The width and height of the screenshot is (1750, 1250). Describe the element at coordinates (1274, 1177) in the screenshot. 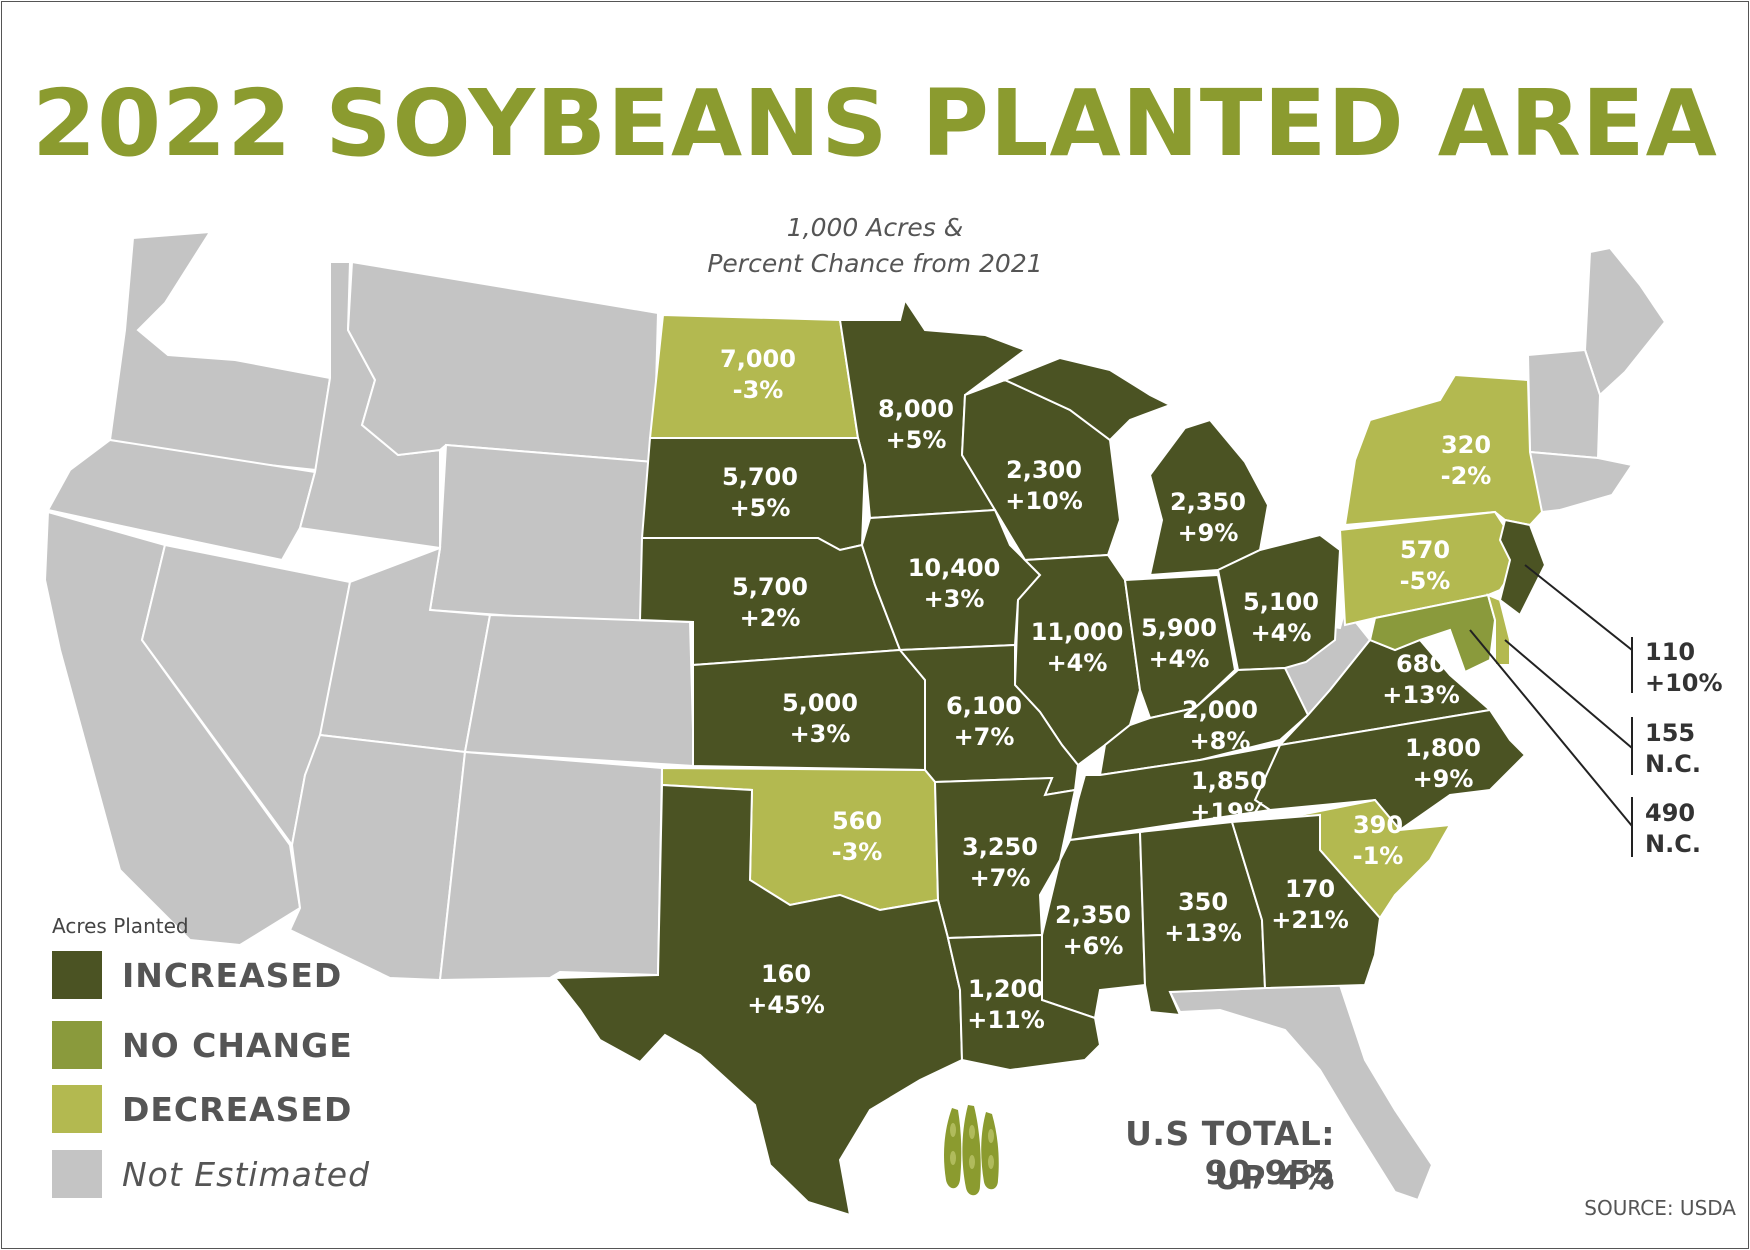

I see `us-change-line: UP 4%` at that location.